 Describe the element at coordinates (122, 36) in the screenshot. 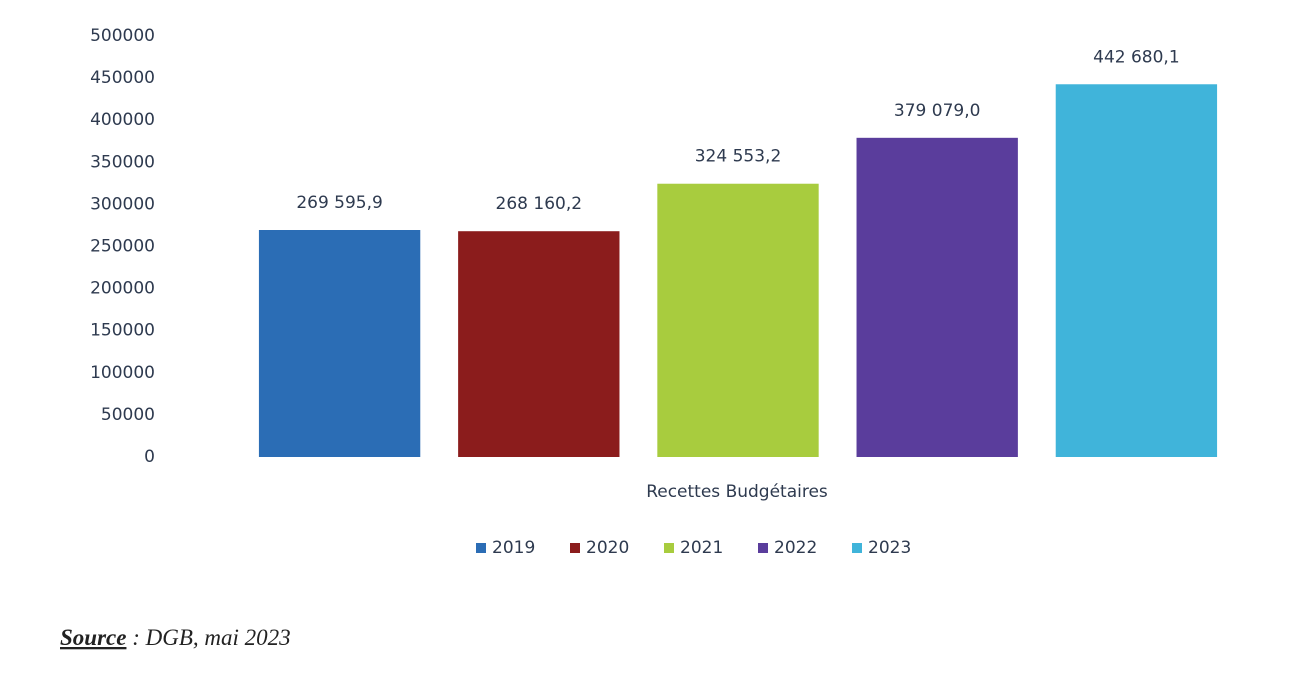

I see `y-tick-label: 500000` at that location.